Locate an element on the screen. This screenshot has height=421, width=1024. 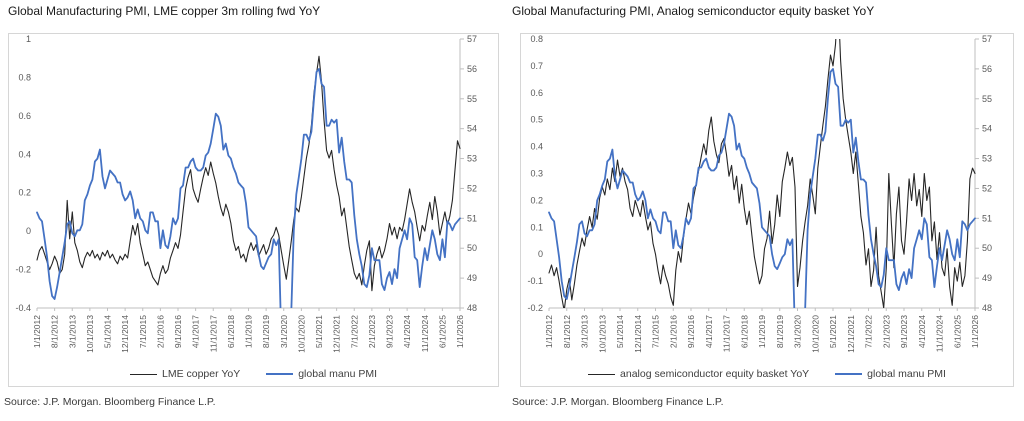
right-axis-tick-label: 51 is located at coordinates (472, 218).